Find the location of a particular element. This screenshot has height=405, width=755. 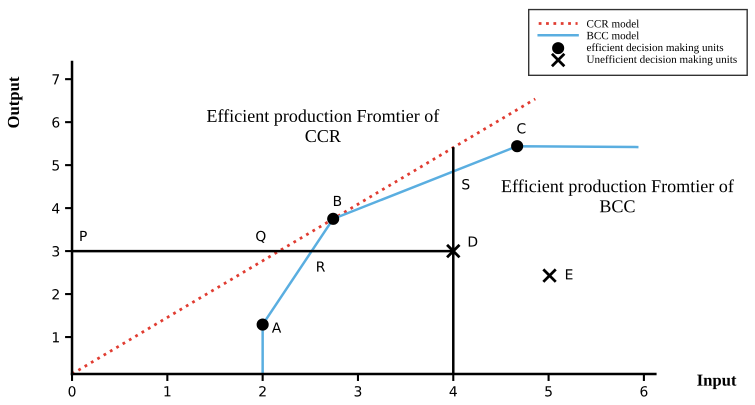

x-tick-label: 5 is located at coordinates (548, 391).